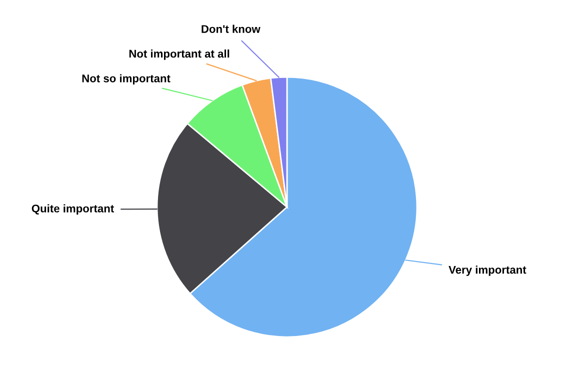  I want to click on slice-label: Quite important, so click(73, 209).